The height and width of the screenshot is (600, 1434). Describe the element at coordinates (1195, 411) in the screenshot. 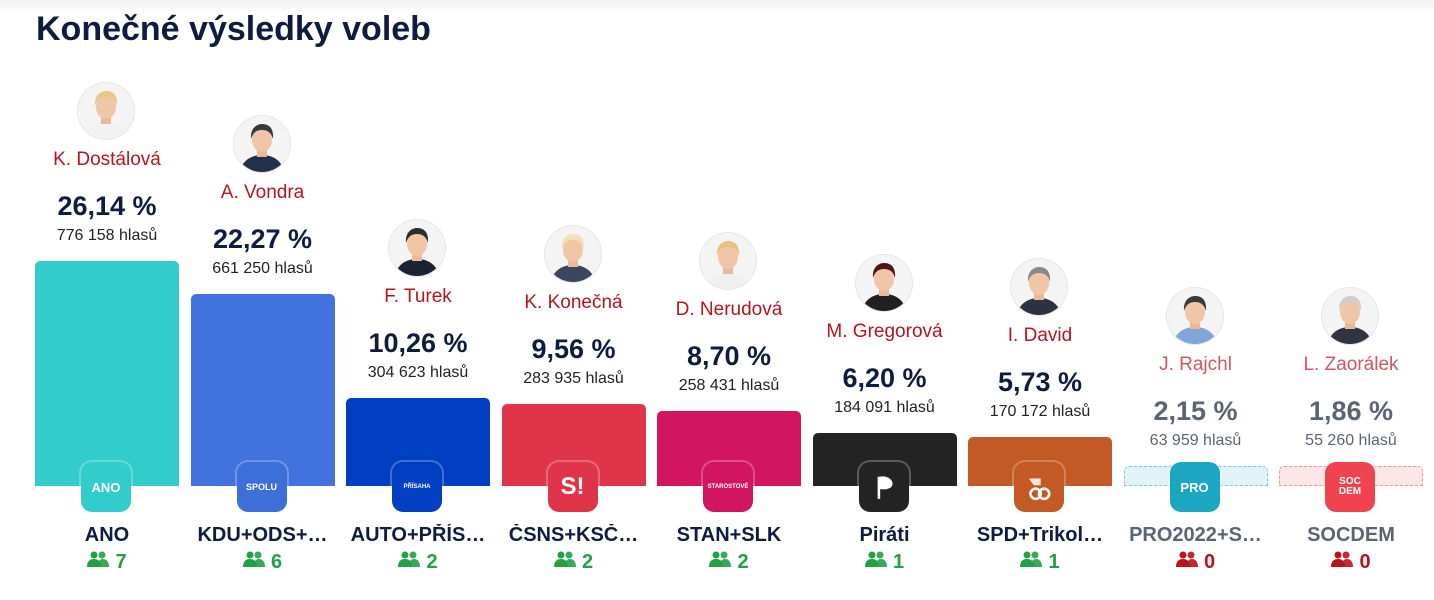

I see `percent-label: 2,15 %` at that location.